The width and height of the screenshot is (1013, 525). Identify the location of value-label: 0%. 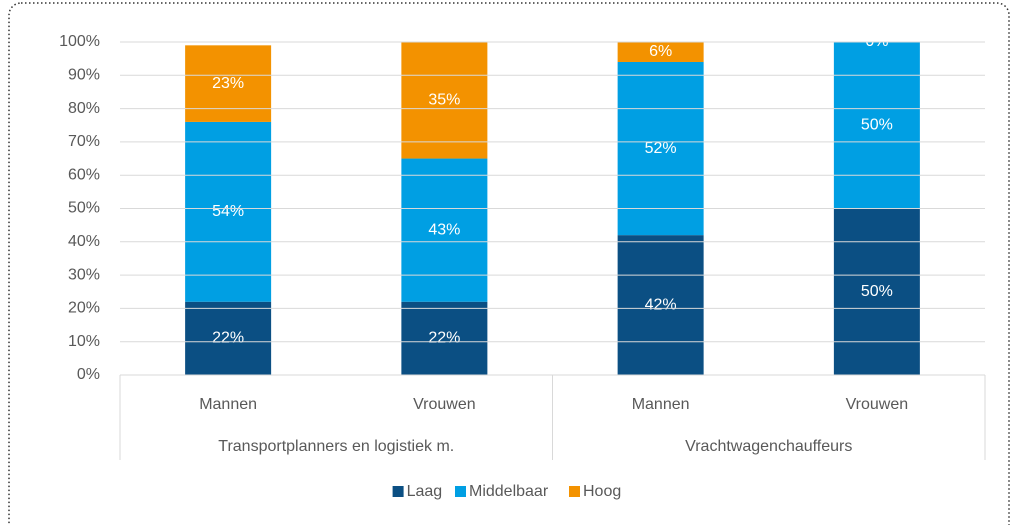
(876, 41).